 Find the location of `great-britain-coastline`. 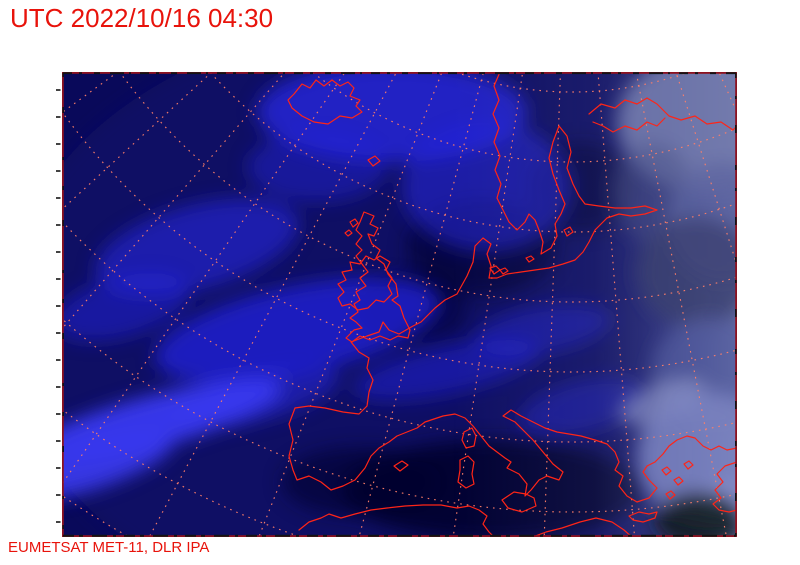

great-britain-coastline is located at coordinates (378, 277).